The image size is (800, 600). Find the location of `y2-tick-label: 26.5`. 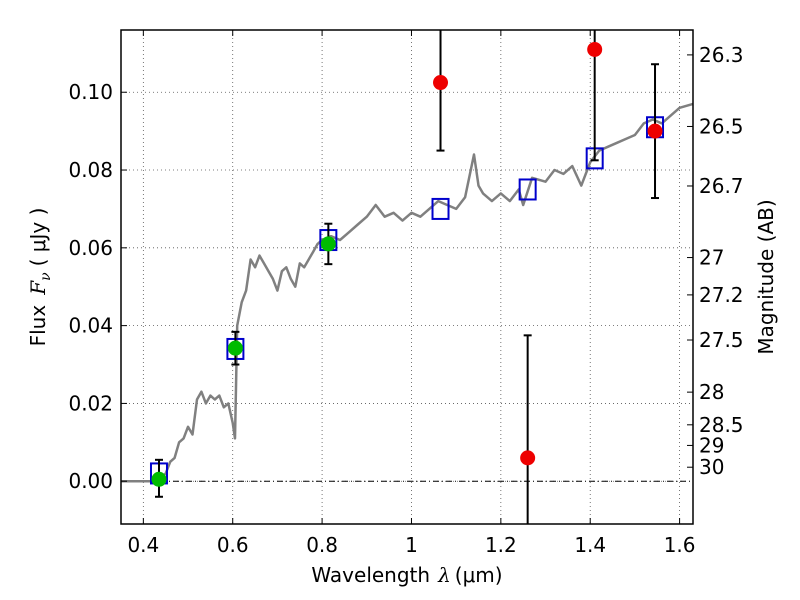

y2-tick-label: 26.5 is located at coordinates (721, 126).